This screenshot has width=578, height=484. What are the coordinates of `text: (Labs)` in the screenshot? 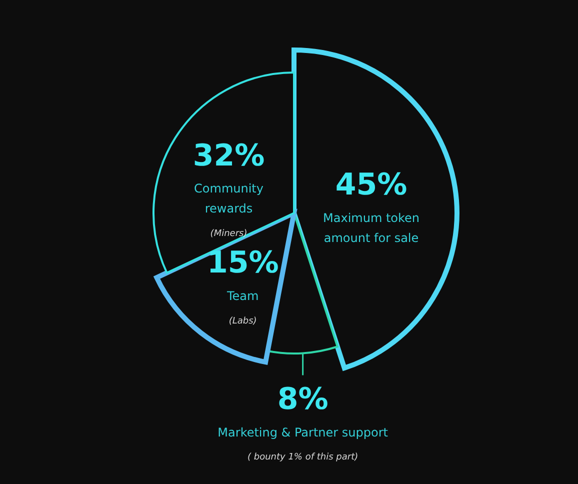 It's located at (242, 321).